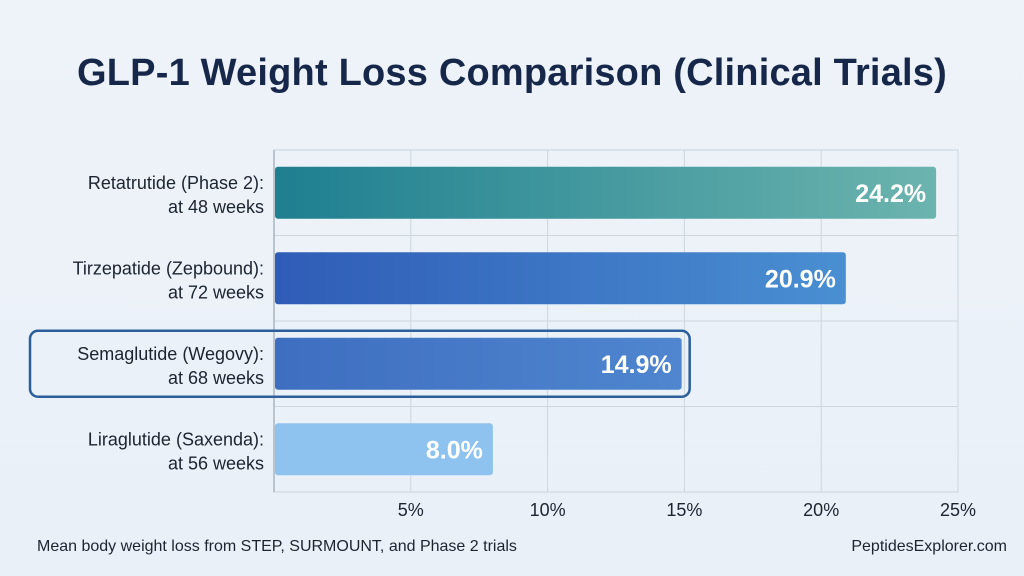  I want to click on category-label-1-line1: Tirzepatide (Zepbound):, so click(168, 268).